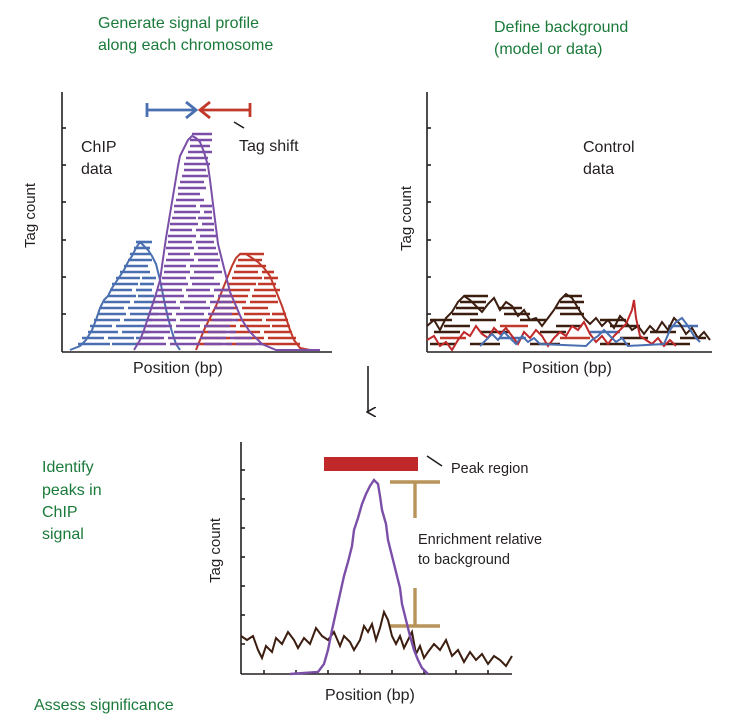 This screenshot has width=730, height=721. I want to click on tag-shift-arrows, so click(198, 110).